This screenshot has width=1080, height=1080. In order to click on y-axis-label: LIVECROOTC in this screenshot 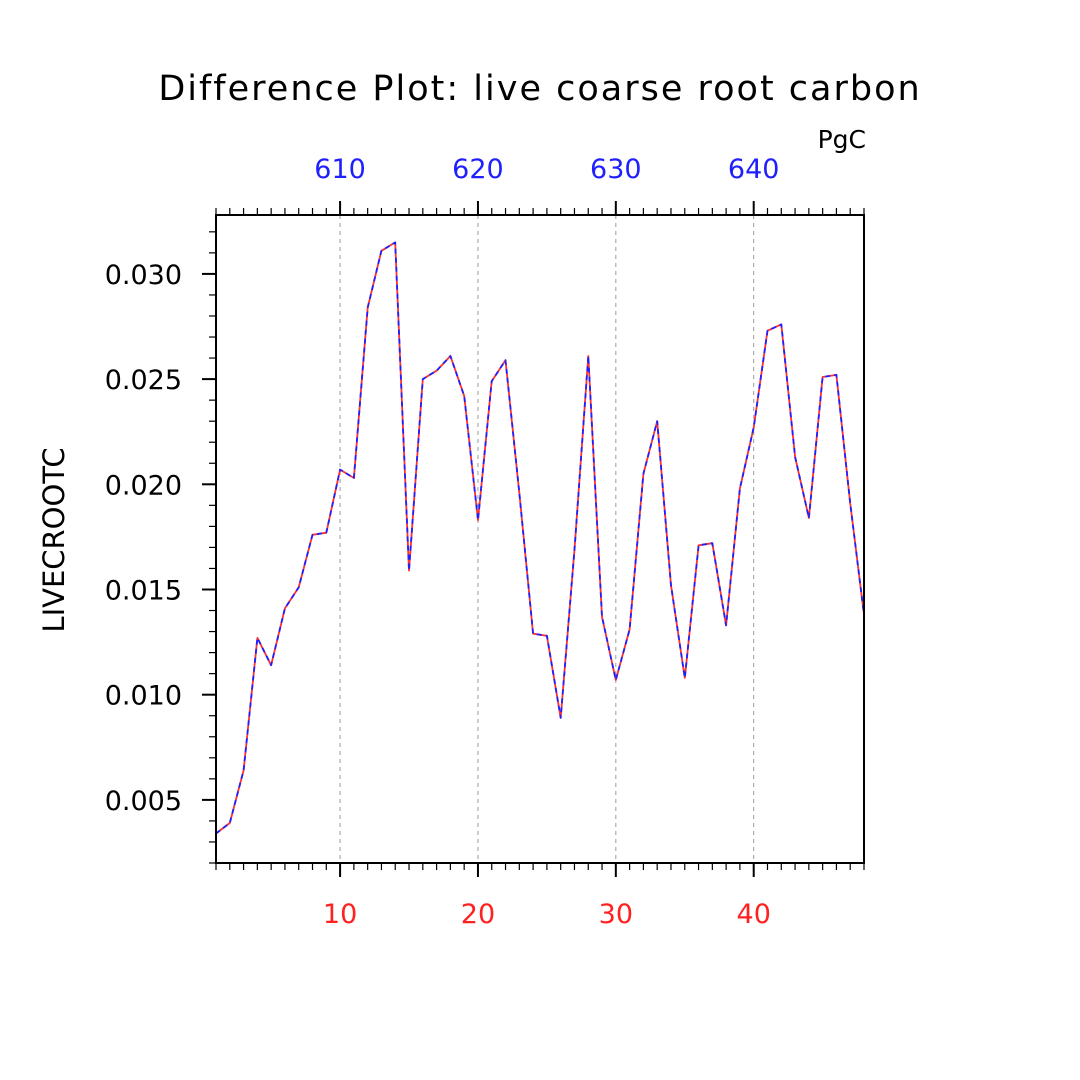, I will do `click(54, 539)`.